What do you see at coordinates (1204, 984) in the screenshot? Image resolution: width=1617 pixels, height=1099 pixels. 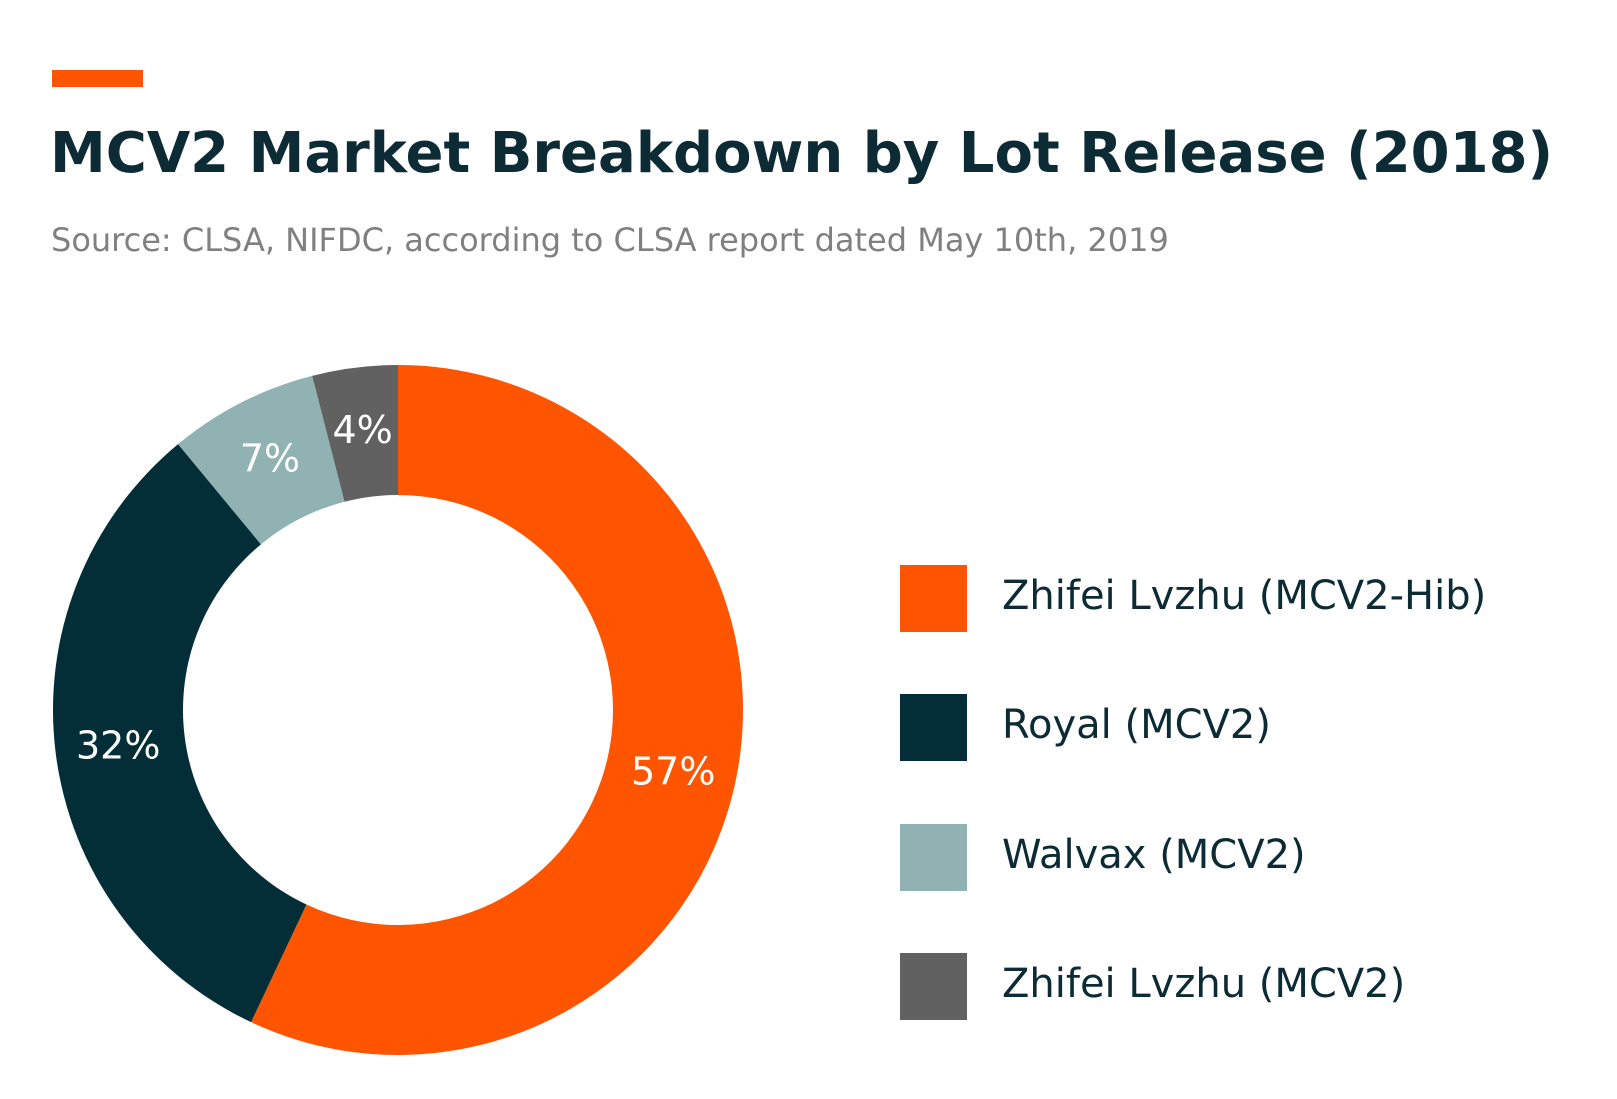 I see `legend-label: Zhifei Lvzhu (MCV2)` at bounding box center [1204, 984].